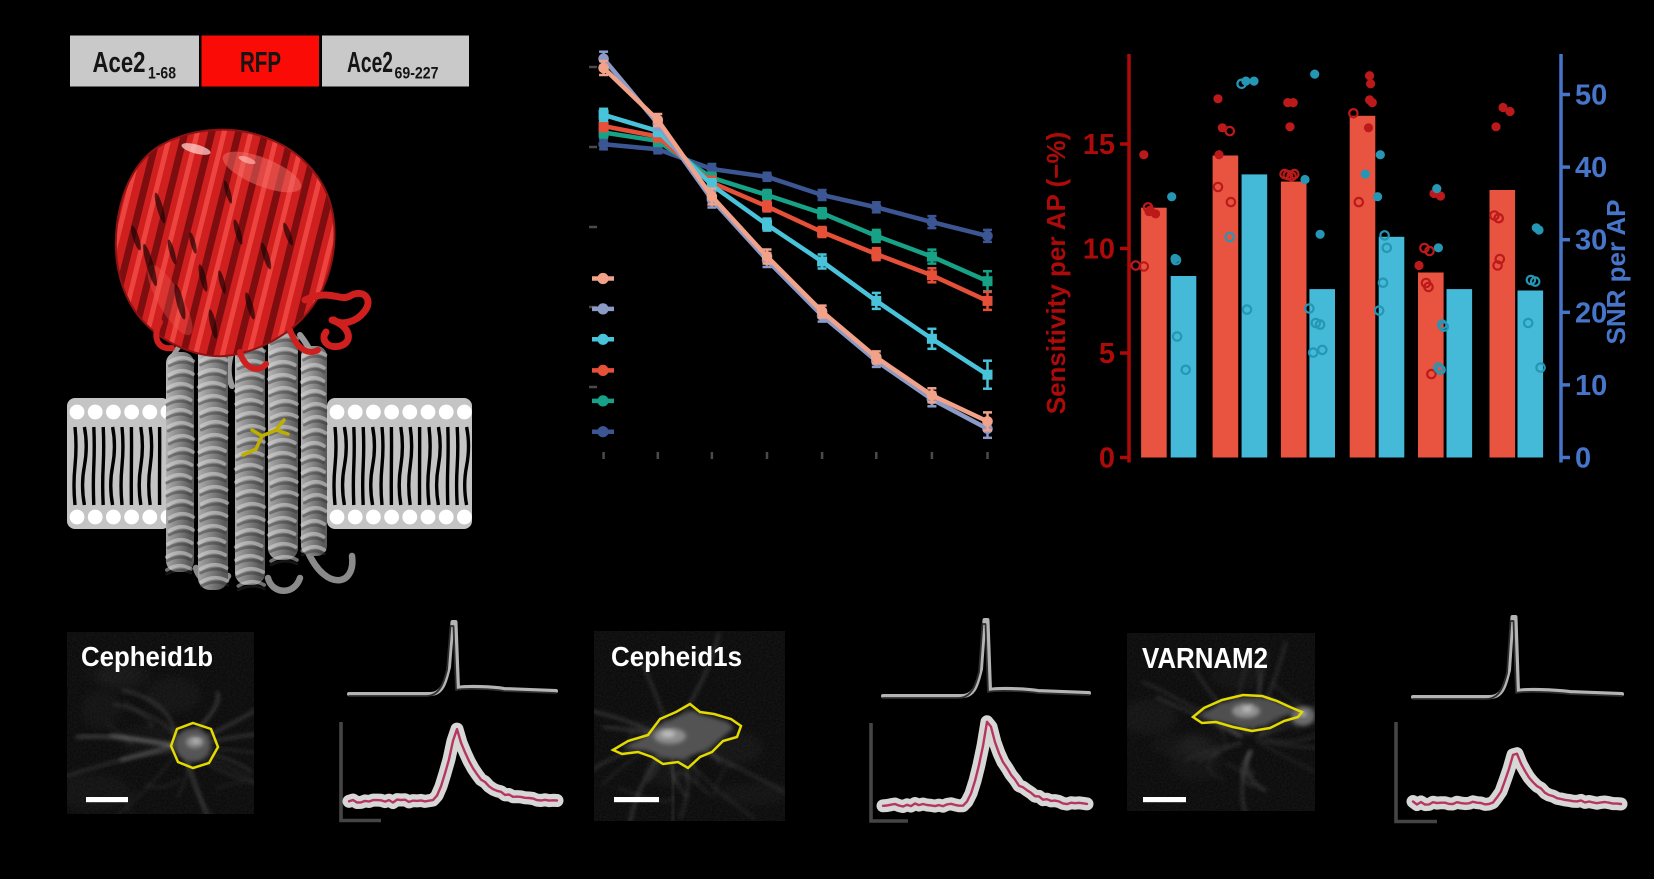  I want to click on svg-text: 40, so click(1591, 168).